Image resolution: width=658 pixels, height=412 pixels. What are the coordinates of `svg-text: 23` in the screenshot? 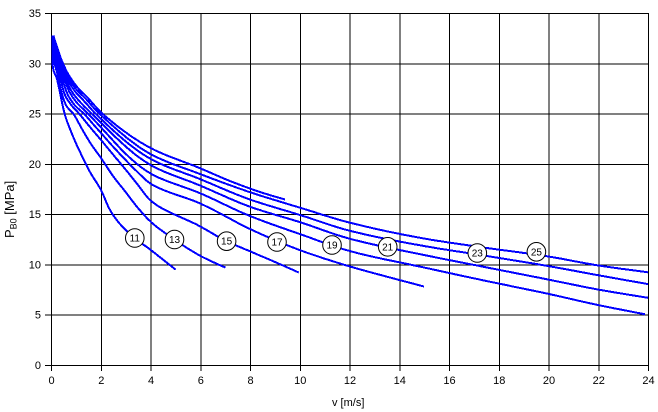 It's located at (478, 254).